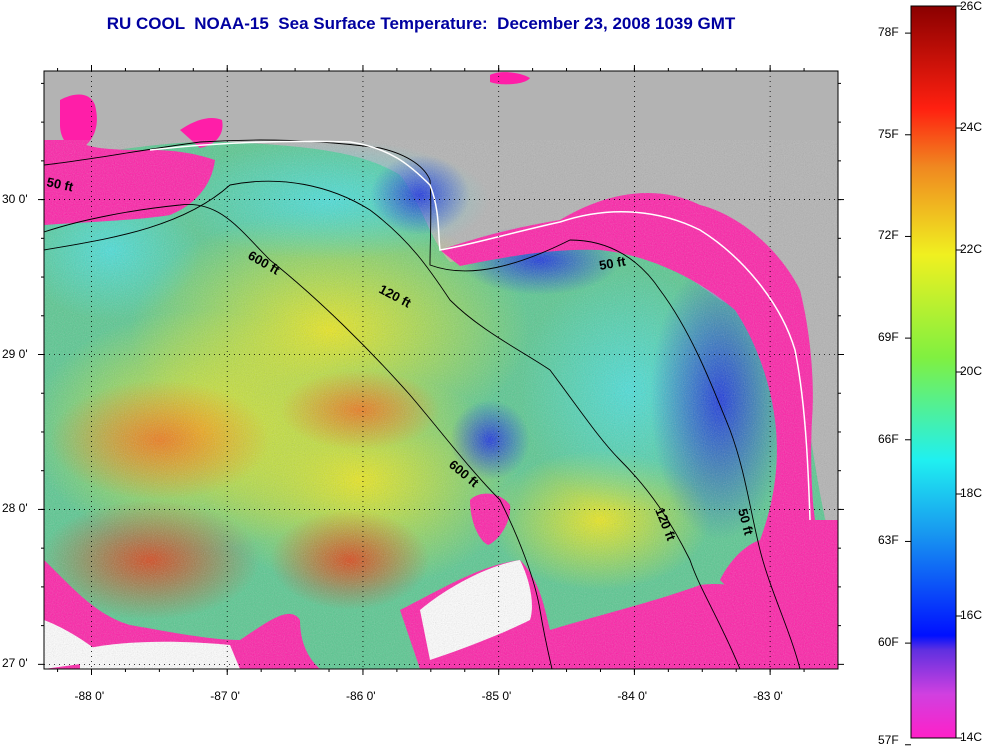 This screenshot has height=754, width=992. What do you see at coordinates (15, 353) in the screenshot?
I see `lat-tick-label: 29 0'` at bounding box center [15, 353].